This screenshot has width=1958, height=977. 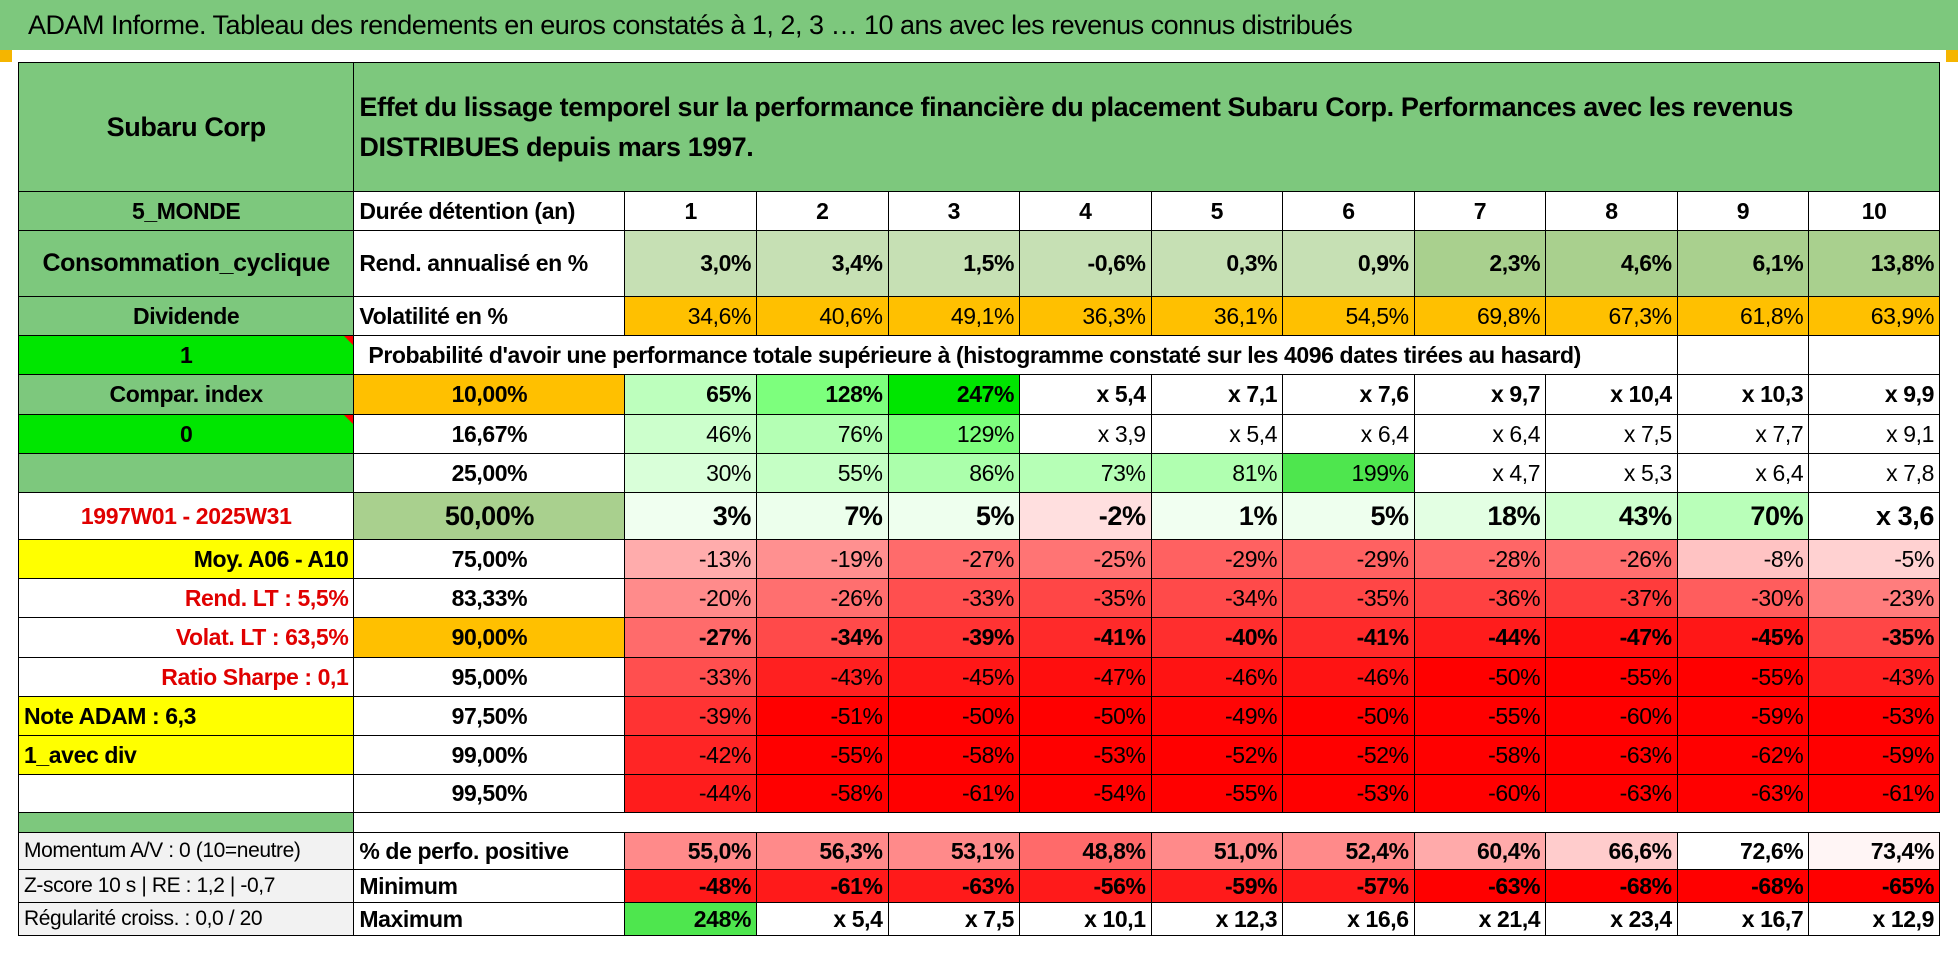 What do you see at coordinates (1874, 434) in the screenshot?
I see `quantile-cell: x 9,1` at bounding box center [1874, 434].